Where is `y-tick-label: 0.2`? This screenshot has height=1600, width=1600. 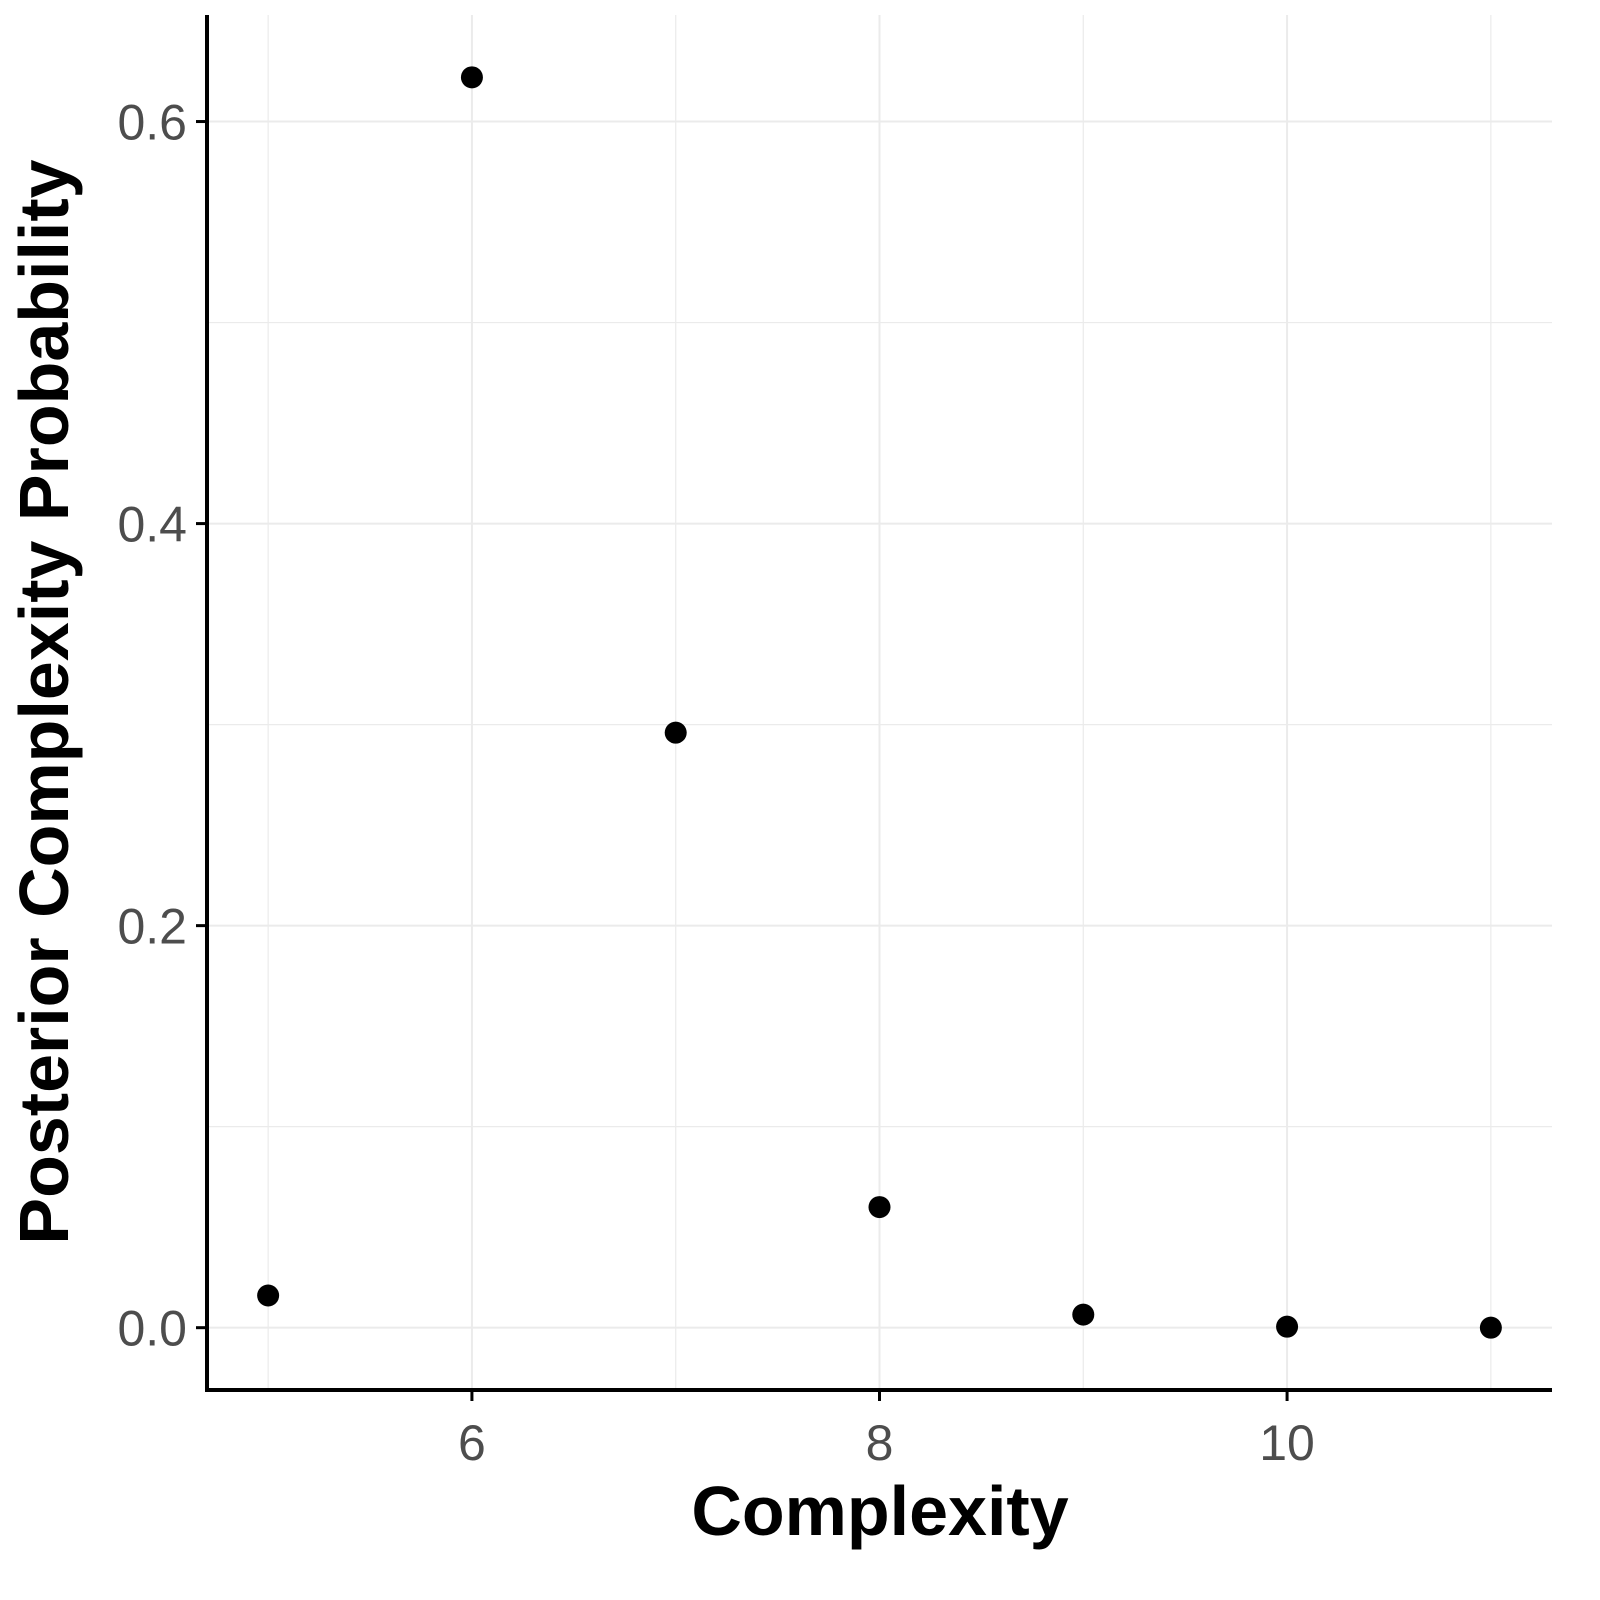
y-tick-label: 0.2 is located at coordinates (152, 927).